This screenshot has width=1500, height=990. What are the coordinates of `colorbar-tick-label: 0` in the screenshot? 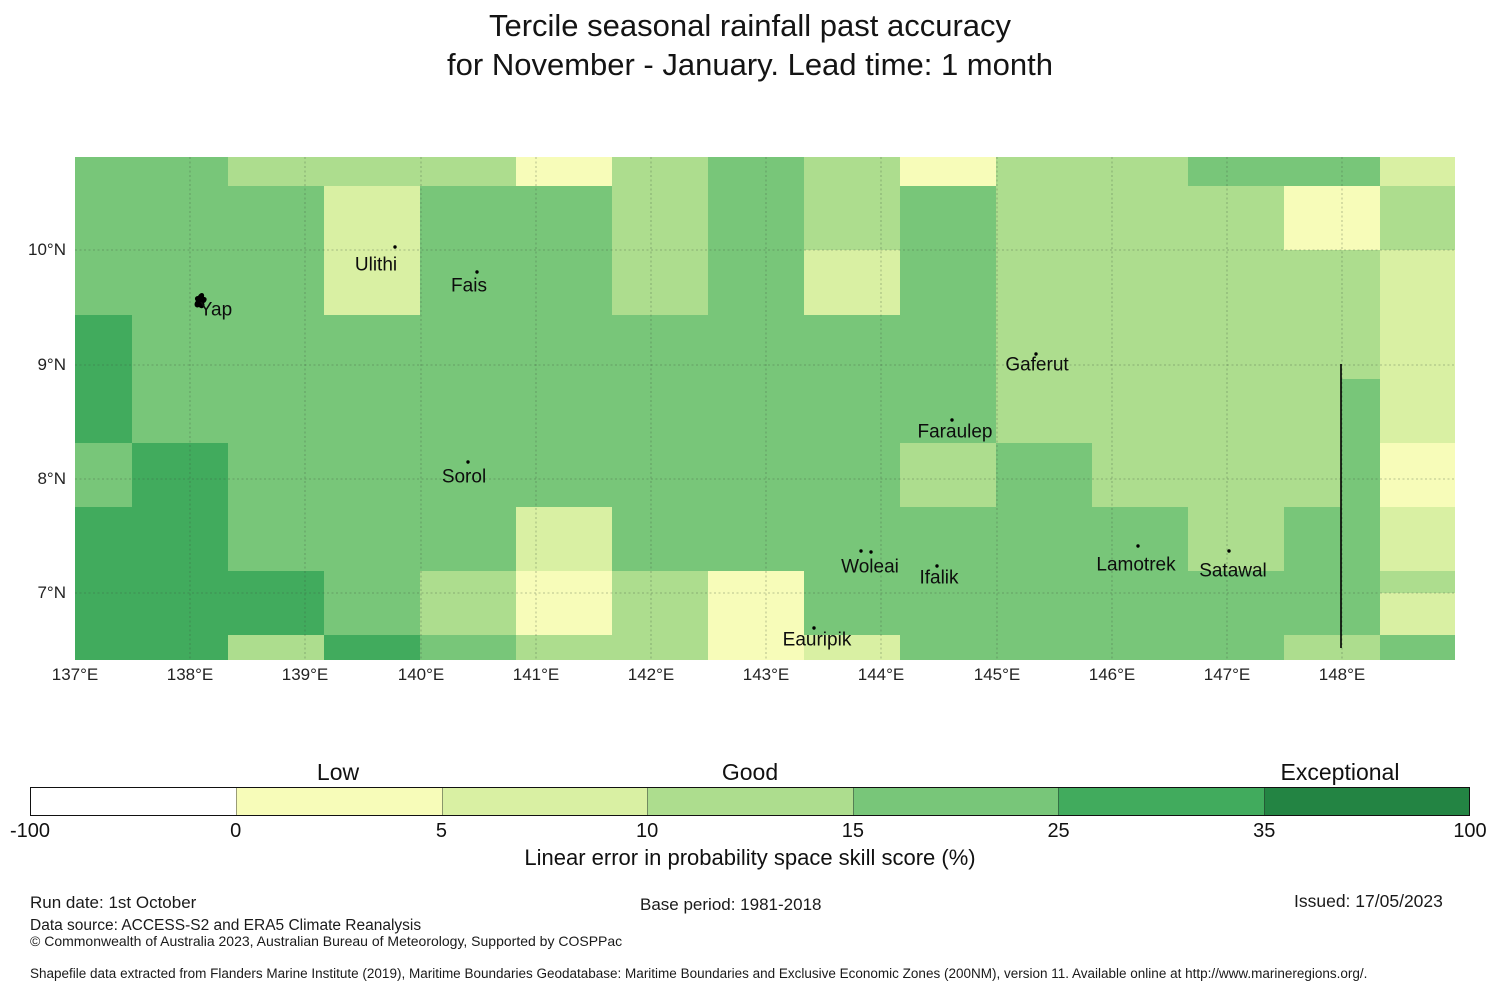 It's located at (236, 831).